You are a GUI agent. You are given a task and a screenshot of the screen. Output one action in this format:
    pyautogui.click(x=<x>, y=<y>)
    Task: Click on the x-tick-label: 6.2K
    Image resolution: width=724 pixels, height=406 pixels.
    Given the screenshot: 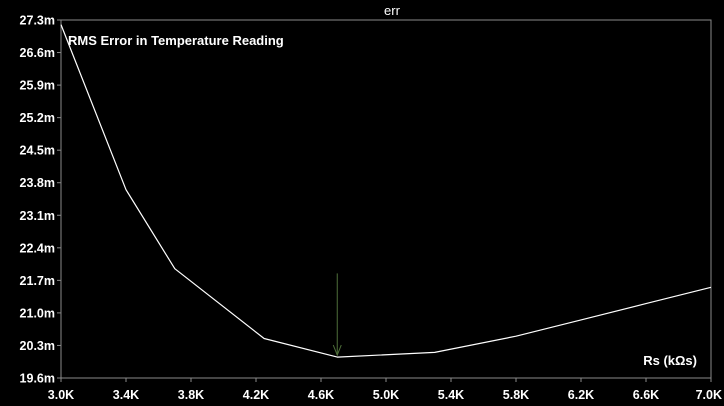 What is the action you would take?
    pyautogui.click(x=581, y=395)
    